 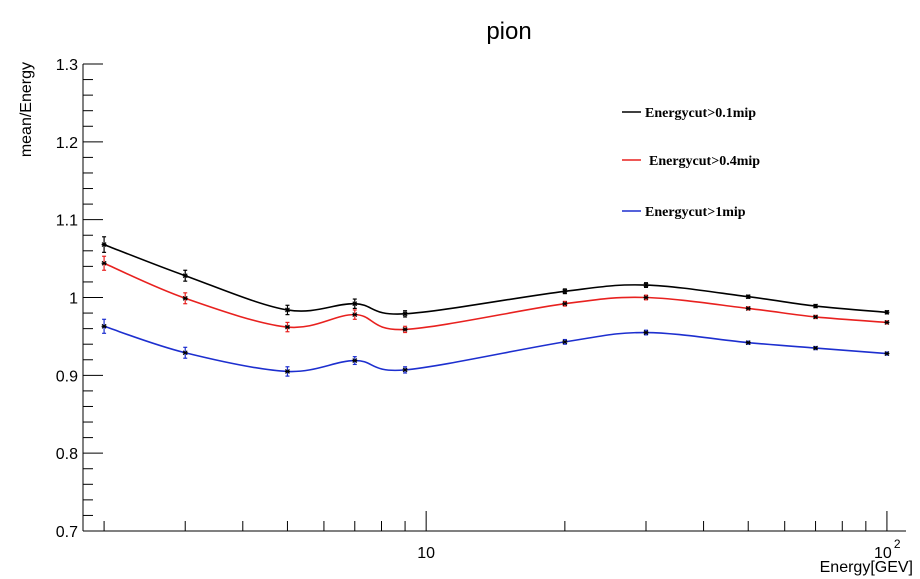 What do you see at coordinates (695, 212) in the screenshot?
I see `legend-label: Energycut>1mip` at bounding box center [695, 212].